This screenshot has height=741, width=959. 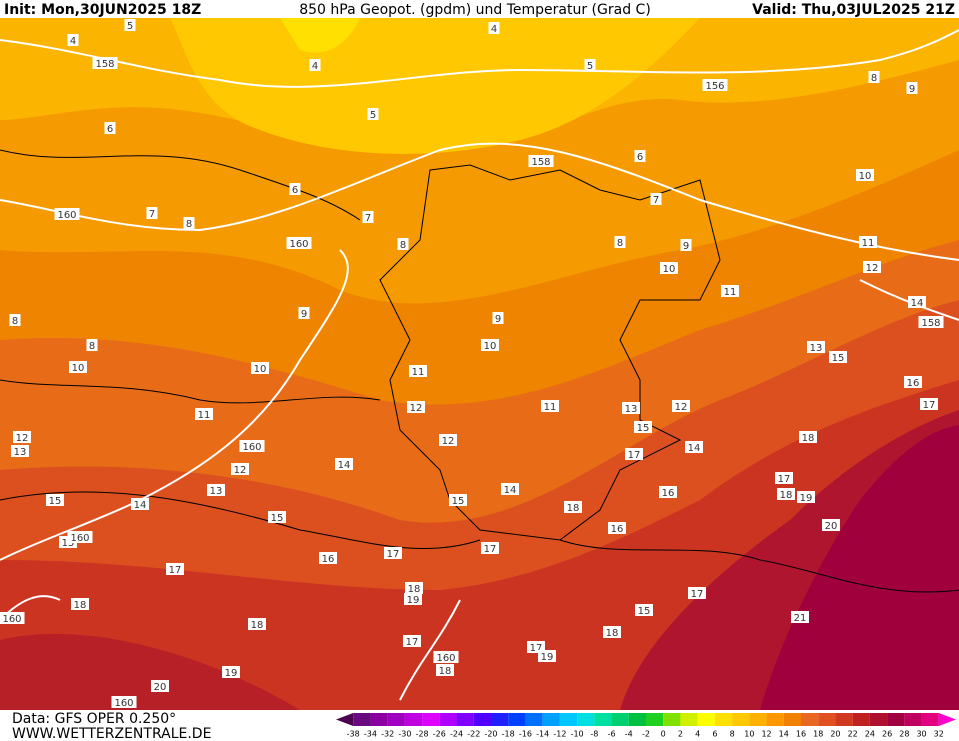 What do you see at coordinates (295, 190) in the screenshot?
I see `contour-label: 6` at bounding box center [295, 190].